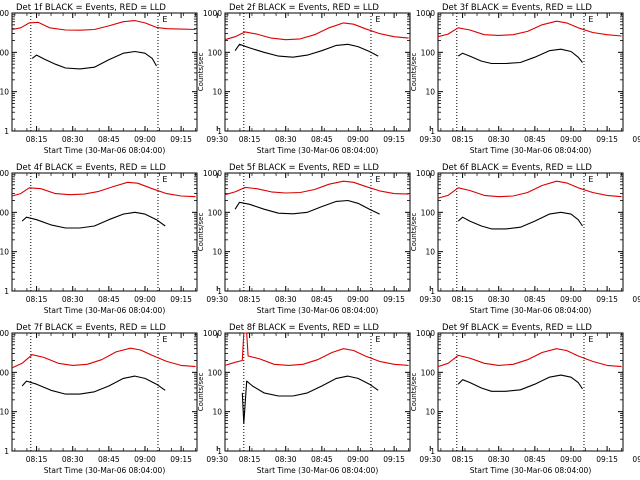 The width and height of the screenshot is (640, 480). Describe the element at coordinates (91, 8) in the screenshot. I see `panel-title: Det 1f BLACK = Events, RED = LLD` at that location.